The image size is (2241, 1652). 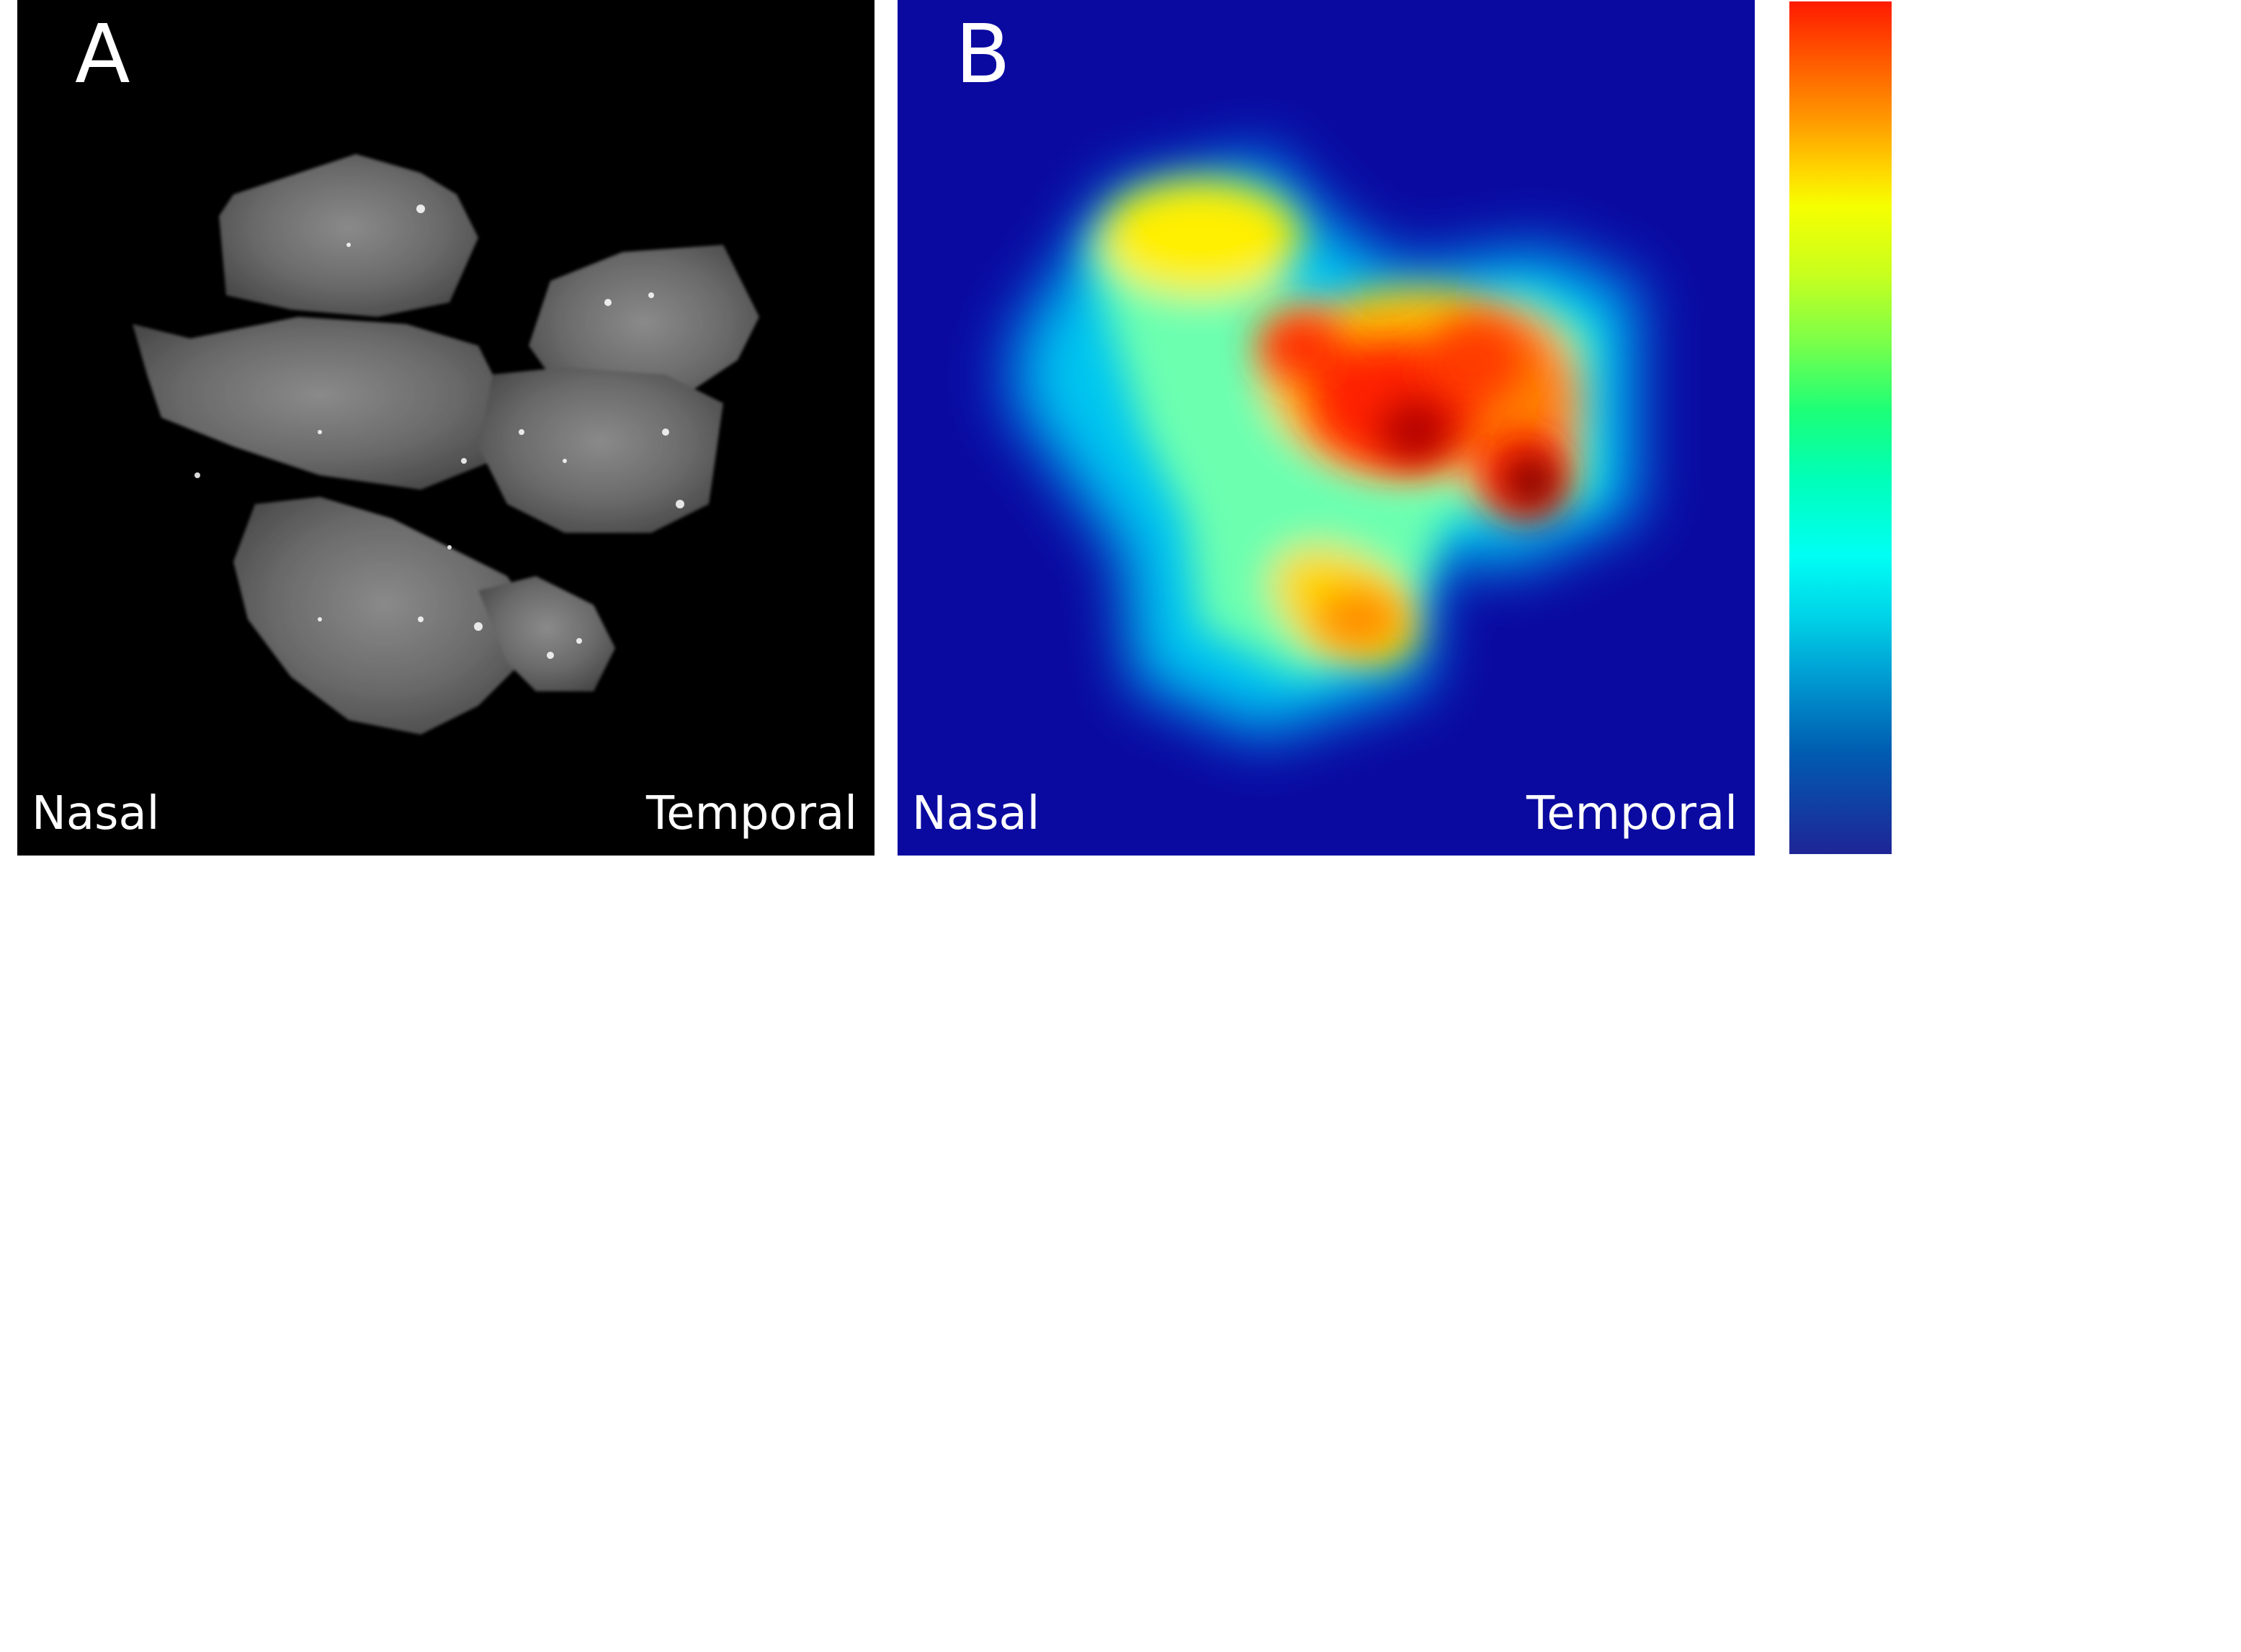 I want to click on panel-a-temporal-label: Temporal, so click(x=751, y=813).